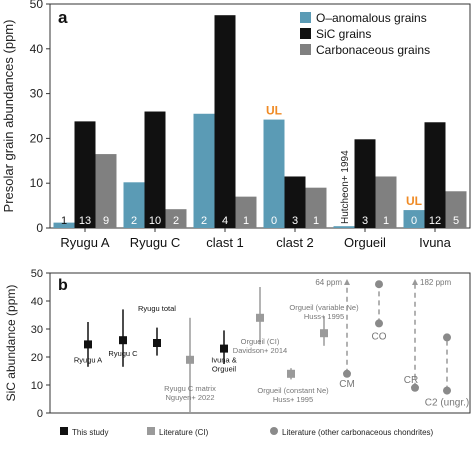  I want to click on y-axis-label: Presolar grain abundances (ppm), so click(8, 116).